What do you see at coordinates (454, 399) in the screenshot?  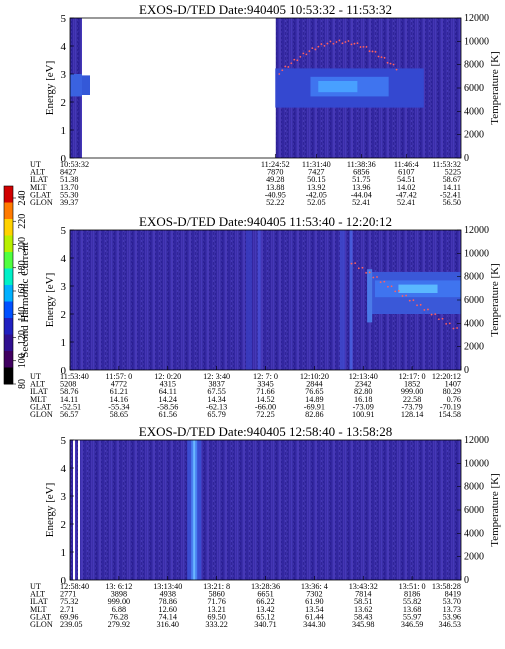 I see `table-cell: 0.76` at bounding box center [454, 399].